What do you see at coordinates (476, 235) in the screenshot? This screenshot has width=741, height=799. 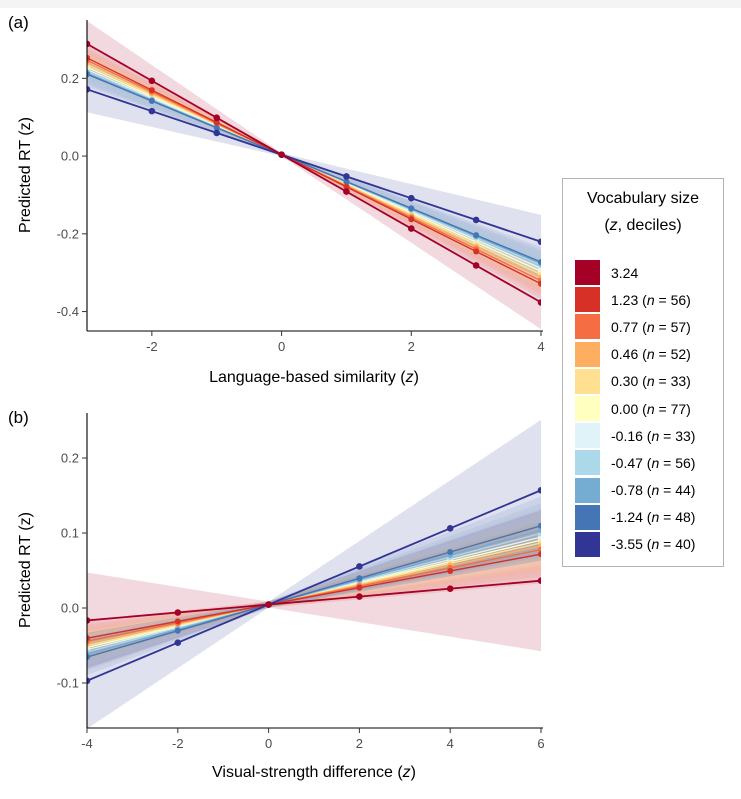 I see `point--1.24-x3` at bounding box center [476, 235].